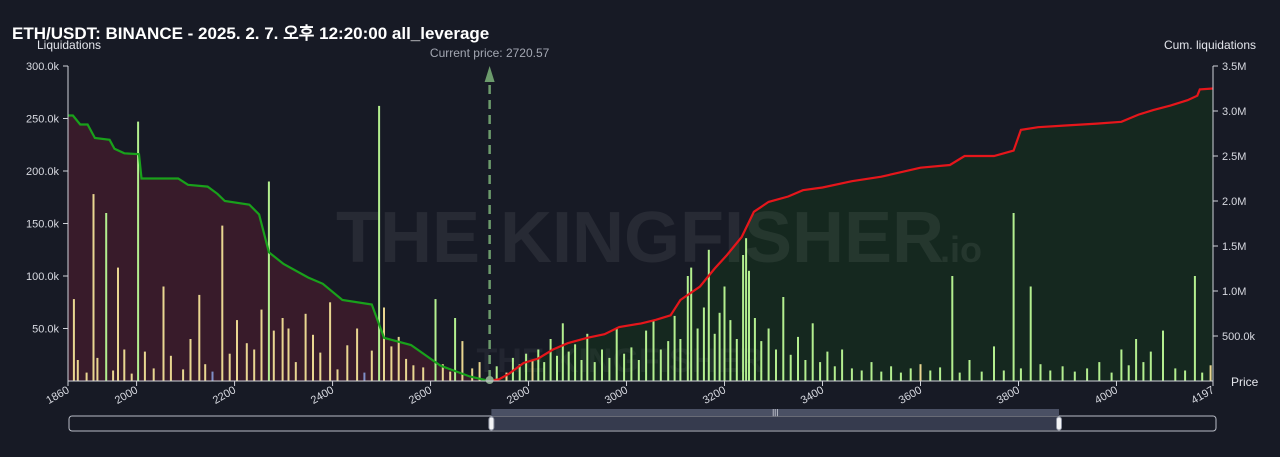  I want to click on x-tick-label: 3600, so click(910, 395).